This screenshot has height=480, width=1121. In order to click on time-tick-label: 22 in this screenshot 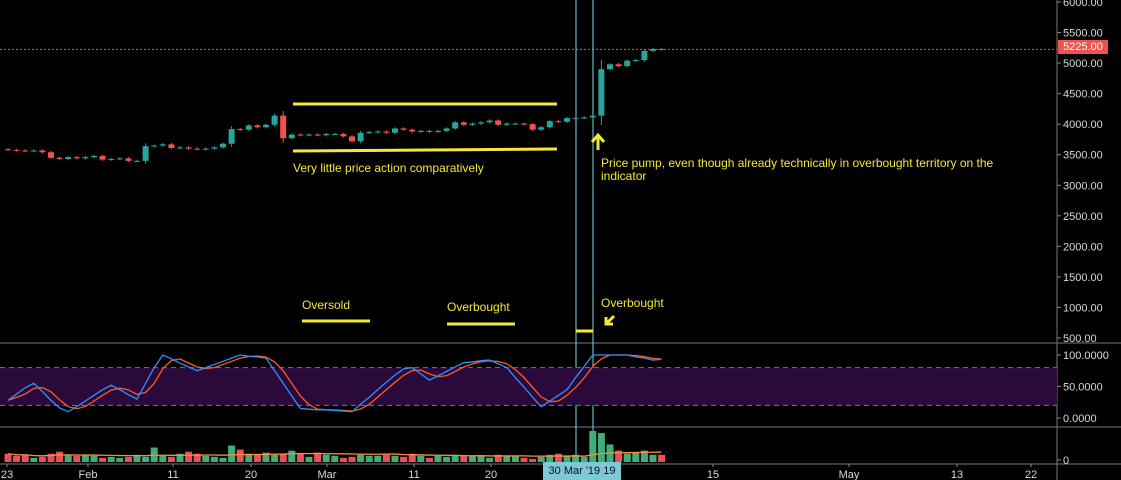, I will do `click(1031, 474)`.